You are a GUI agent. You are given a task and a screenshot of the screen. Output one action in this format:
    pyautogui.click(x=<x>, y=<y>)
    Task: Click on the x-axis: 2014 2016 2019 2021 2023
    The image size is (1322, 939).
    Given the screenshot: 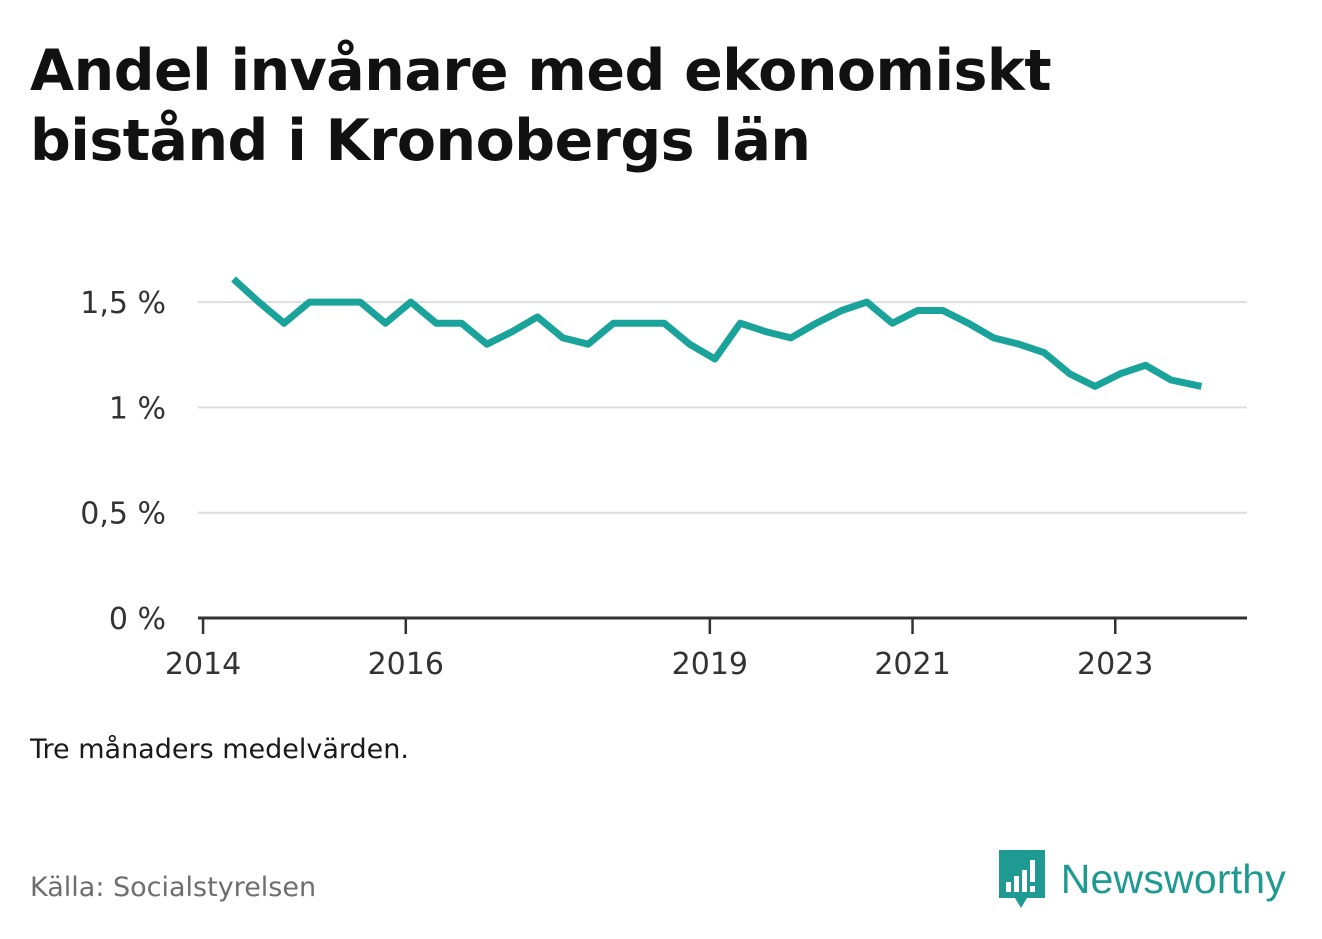 What is the action you would take?
    pyautogui.click(x=706, y=649)
    